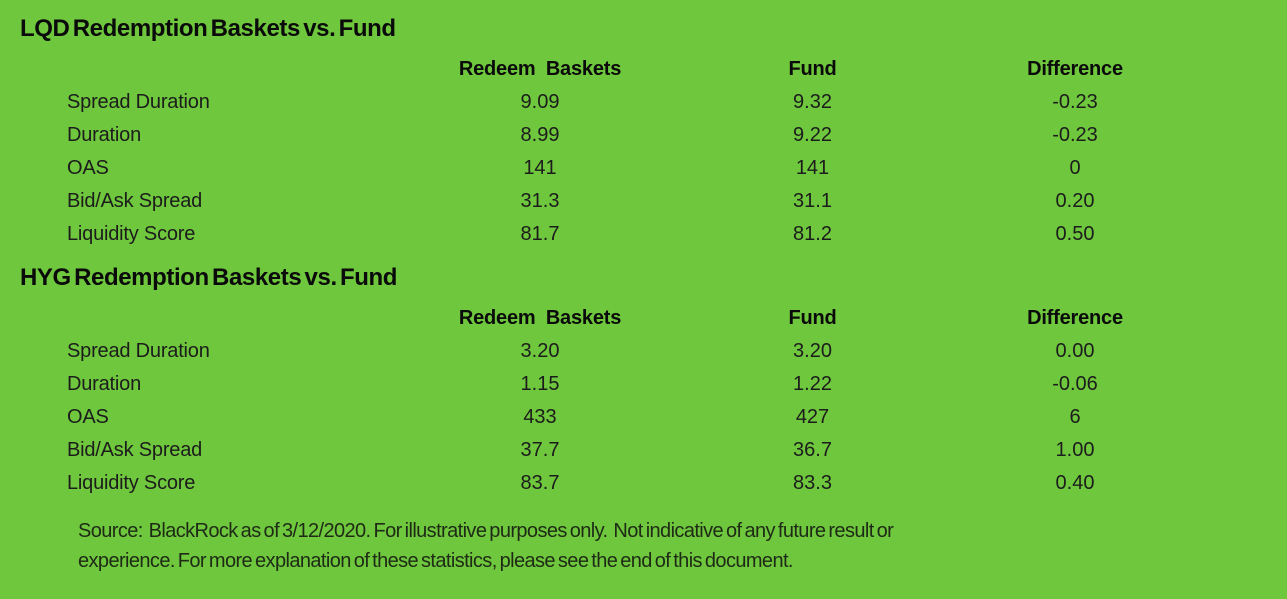  What do you see at coordinates (208, 28) in the screenshot?
I see `lqd-section-title: LQD Redemption Baskets vs. Fund` at bounding box center [208, 28].